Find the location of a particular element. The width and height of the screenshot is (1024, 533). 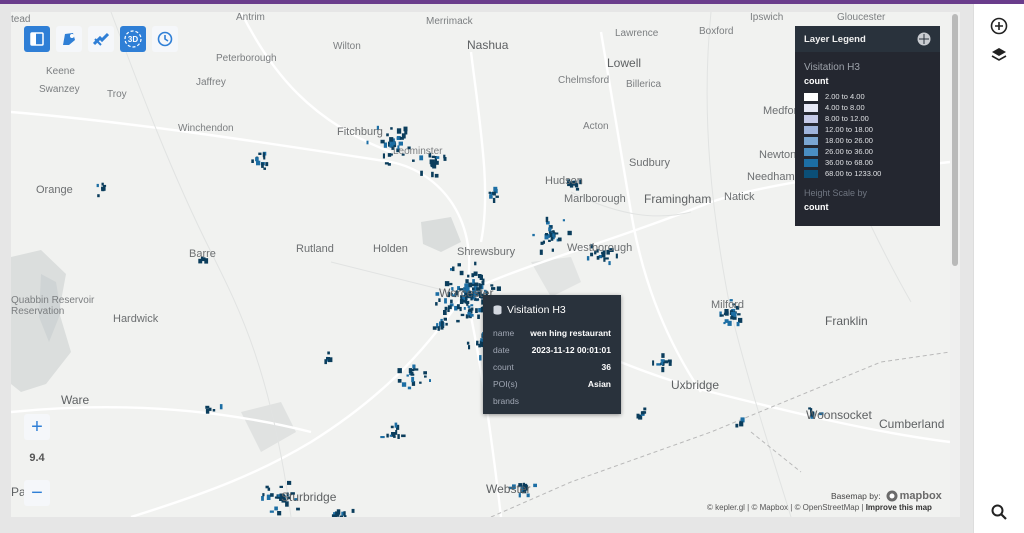

split-map-button is located at coordinates (101, 39).